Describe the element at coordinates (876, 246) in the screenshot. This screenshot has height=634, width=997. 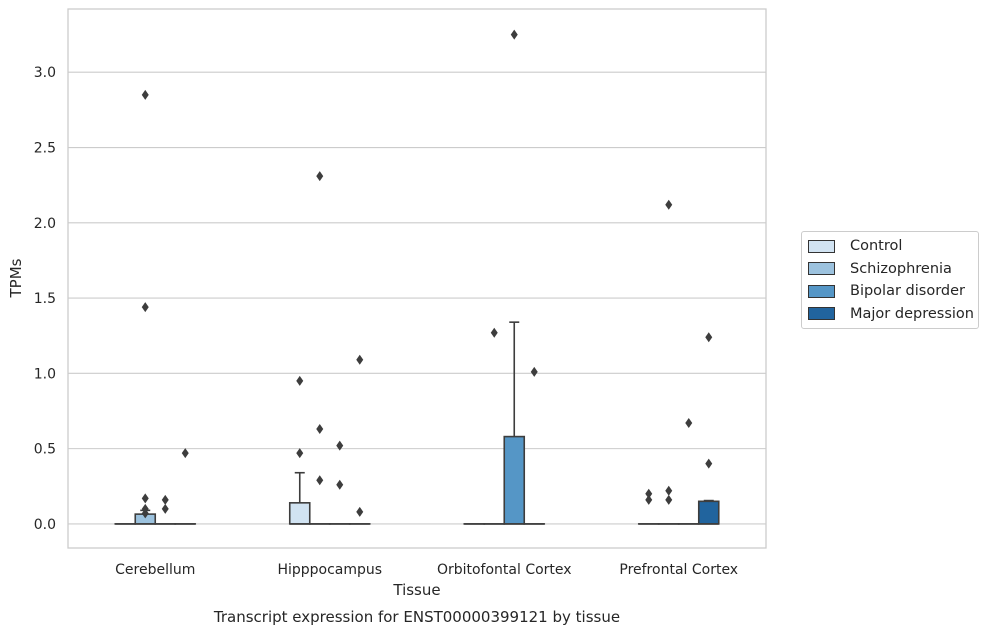
I see `legend-label: Control` at that location.